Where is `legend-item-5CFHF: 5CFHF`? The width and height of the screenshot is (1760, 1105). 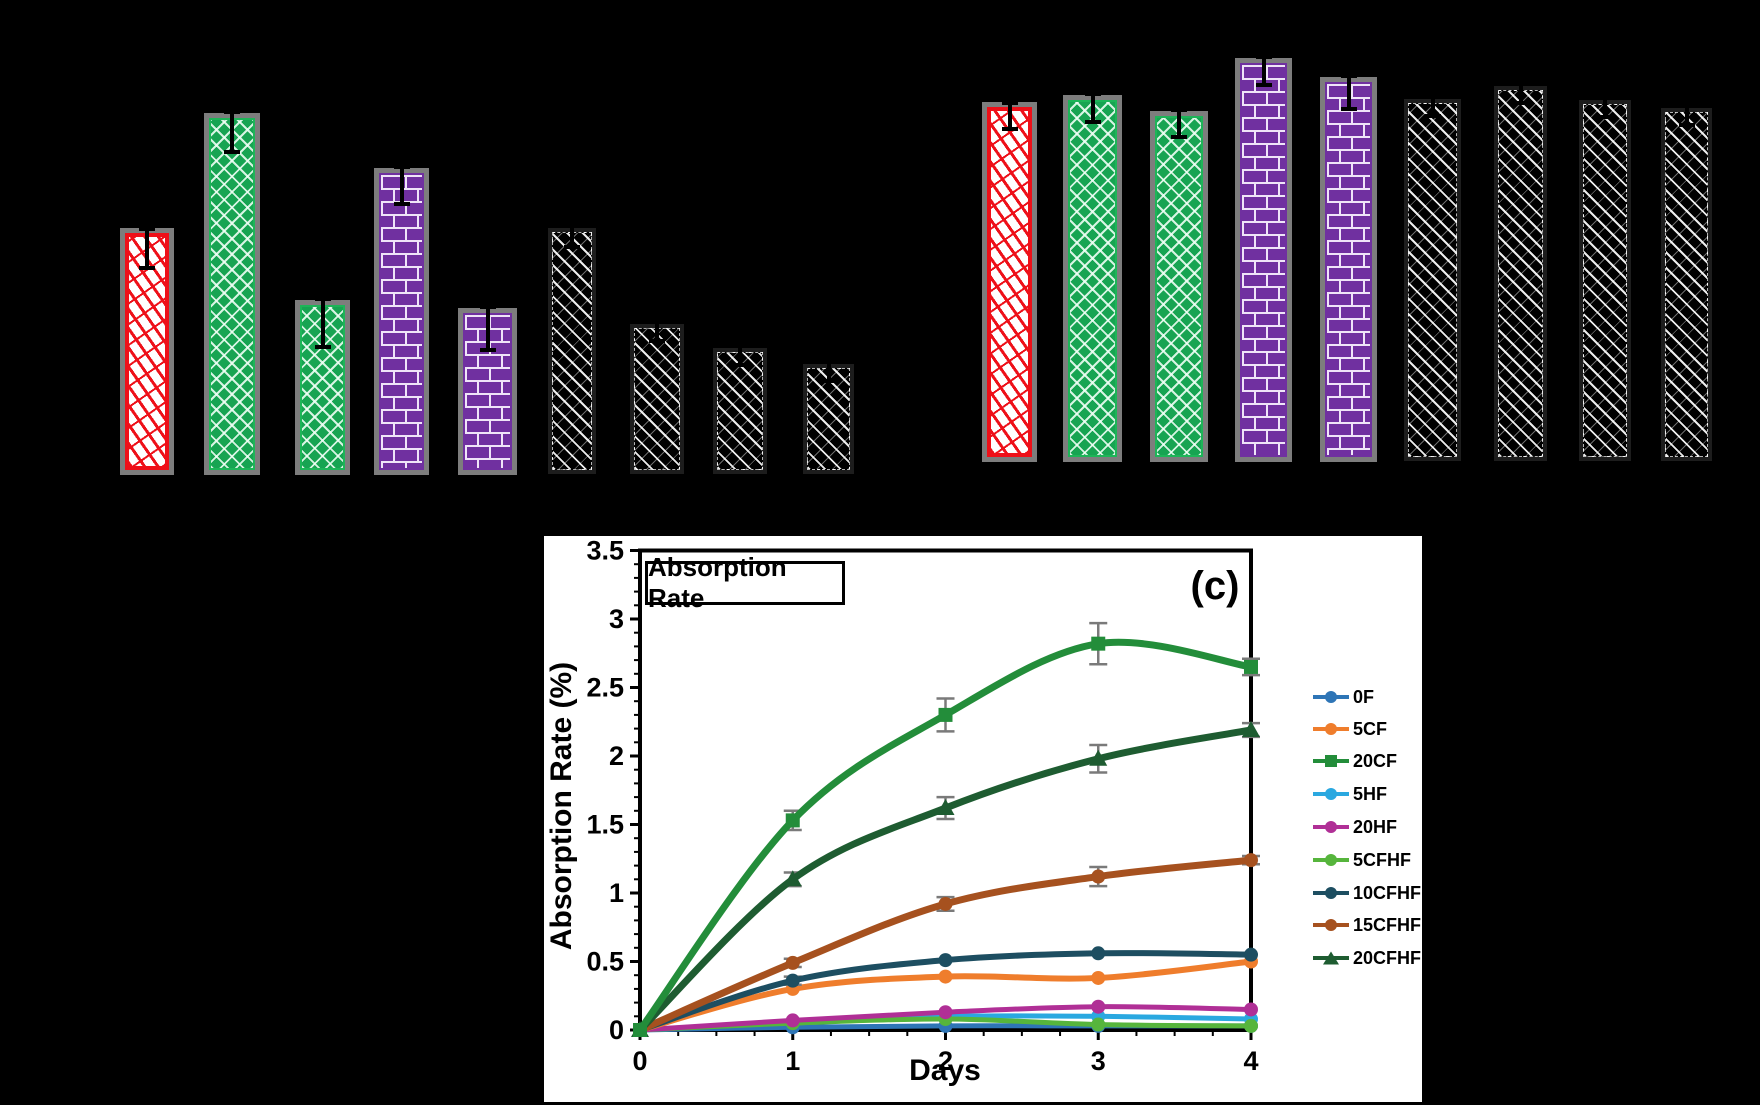 legend-item-5CFHF: 5CFHF is located at coordinates (1362, 860).